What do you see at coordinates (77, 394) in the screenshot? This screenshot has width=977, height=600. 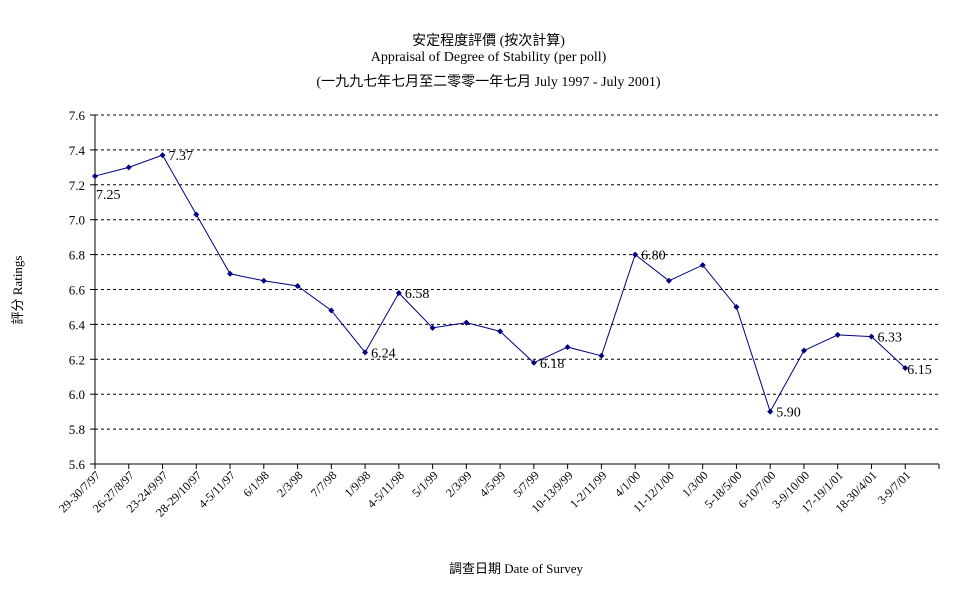 I see `y-tick-label: 6.0` at bounding box center [77, 394].